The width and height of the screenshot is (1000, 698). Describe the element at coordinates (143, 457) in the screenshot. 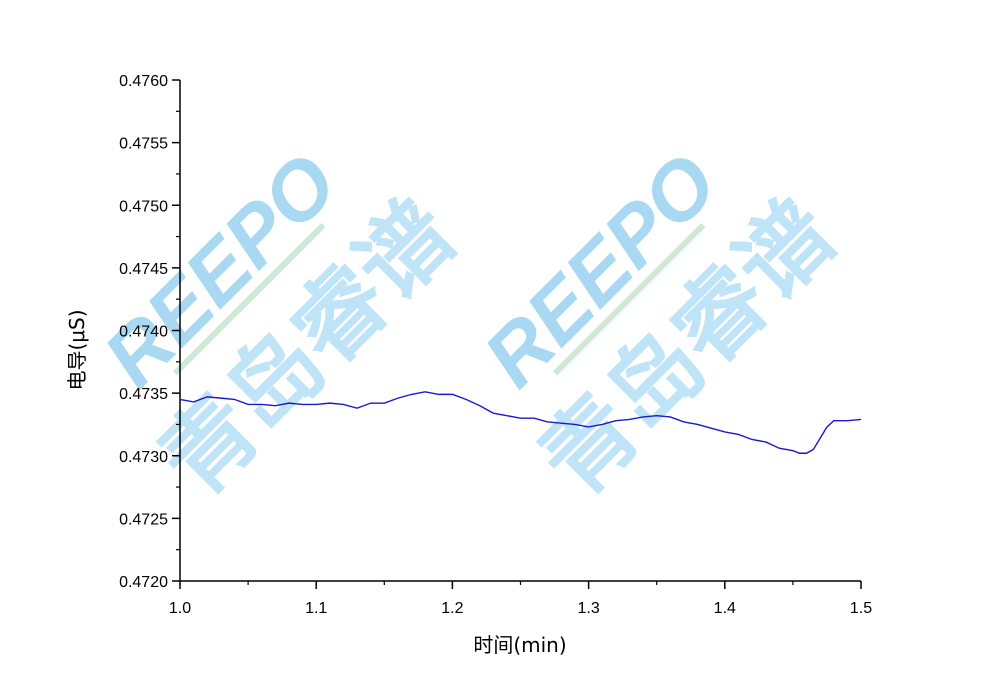

I see `y-tick-label: 0.4730` at that location.